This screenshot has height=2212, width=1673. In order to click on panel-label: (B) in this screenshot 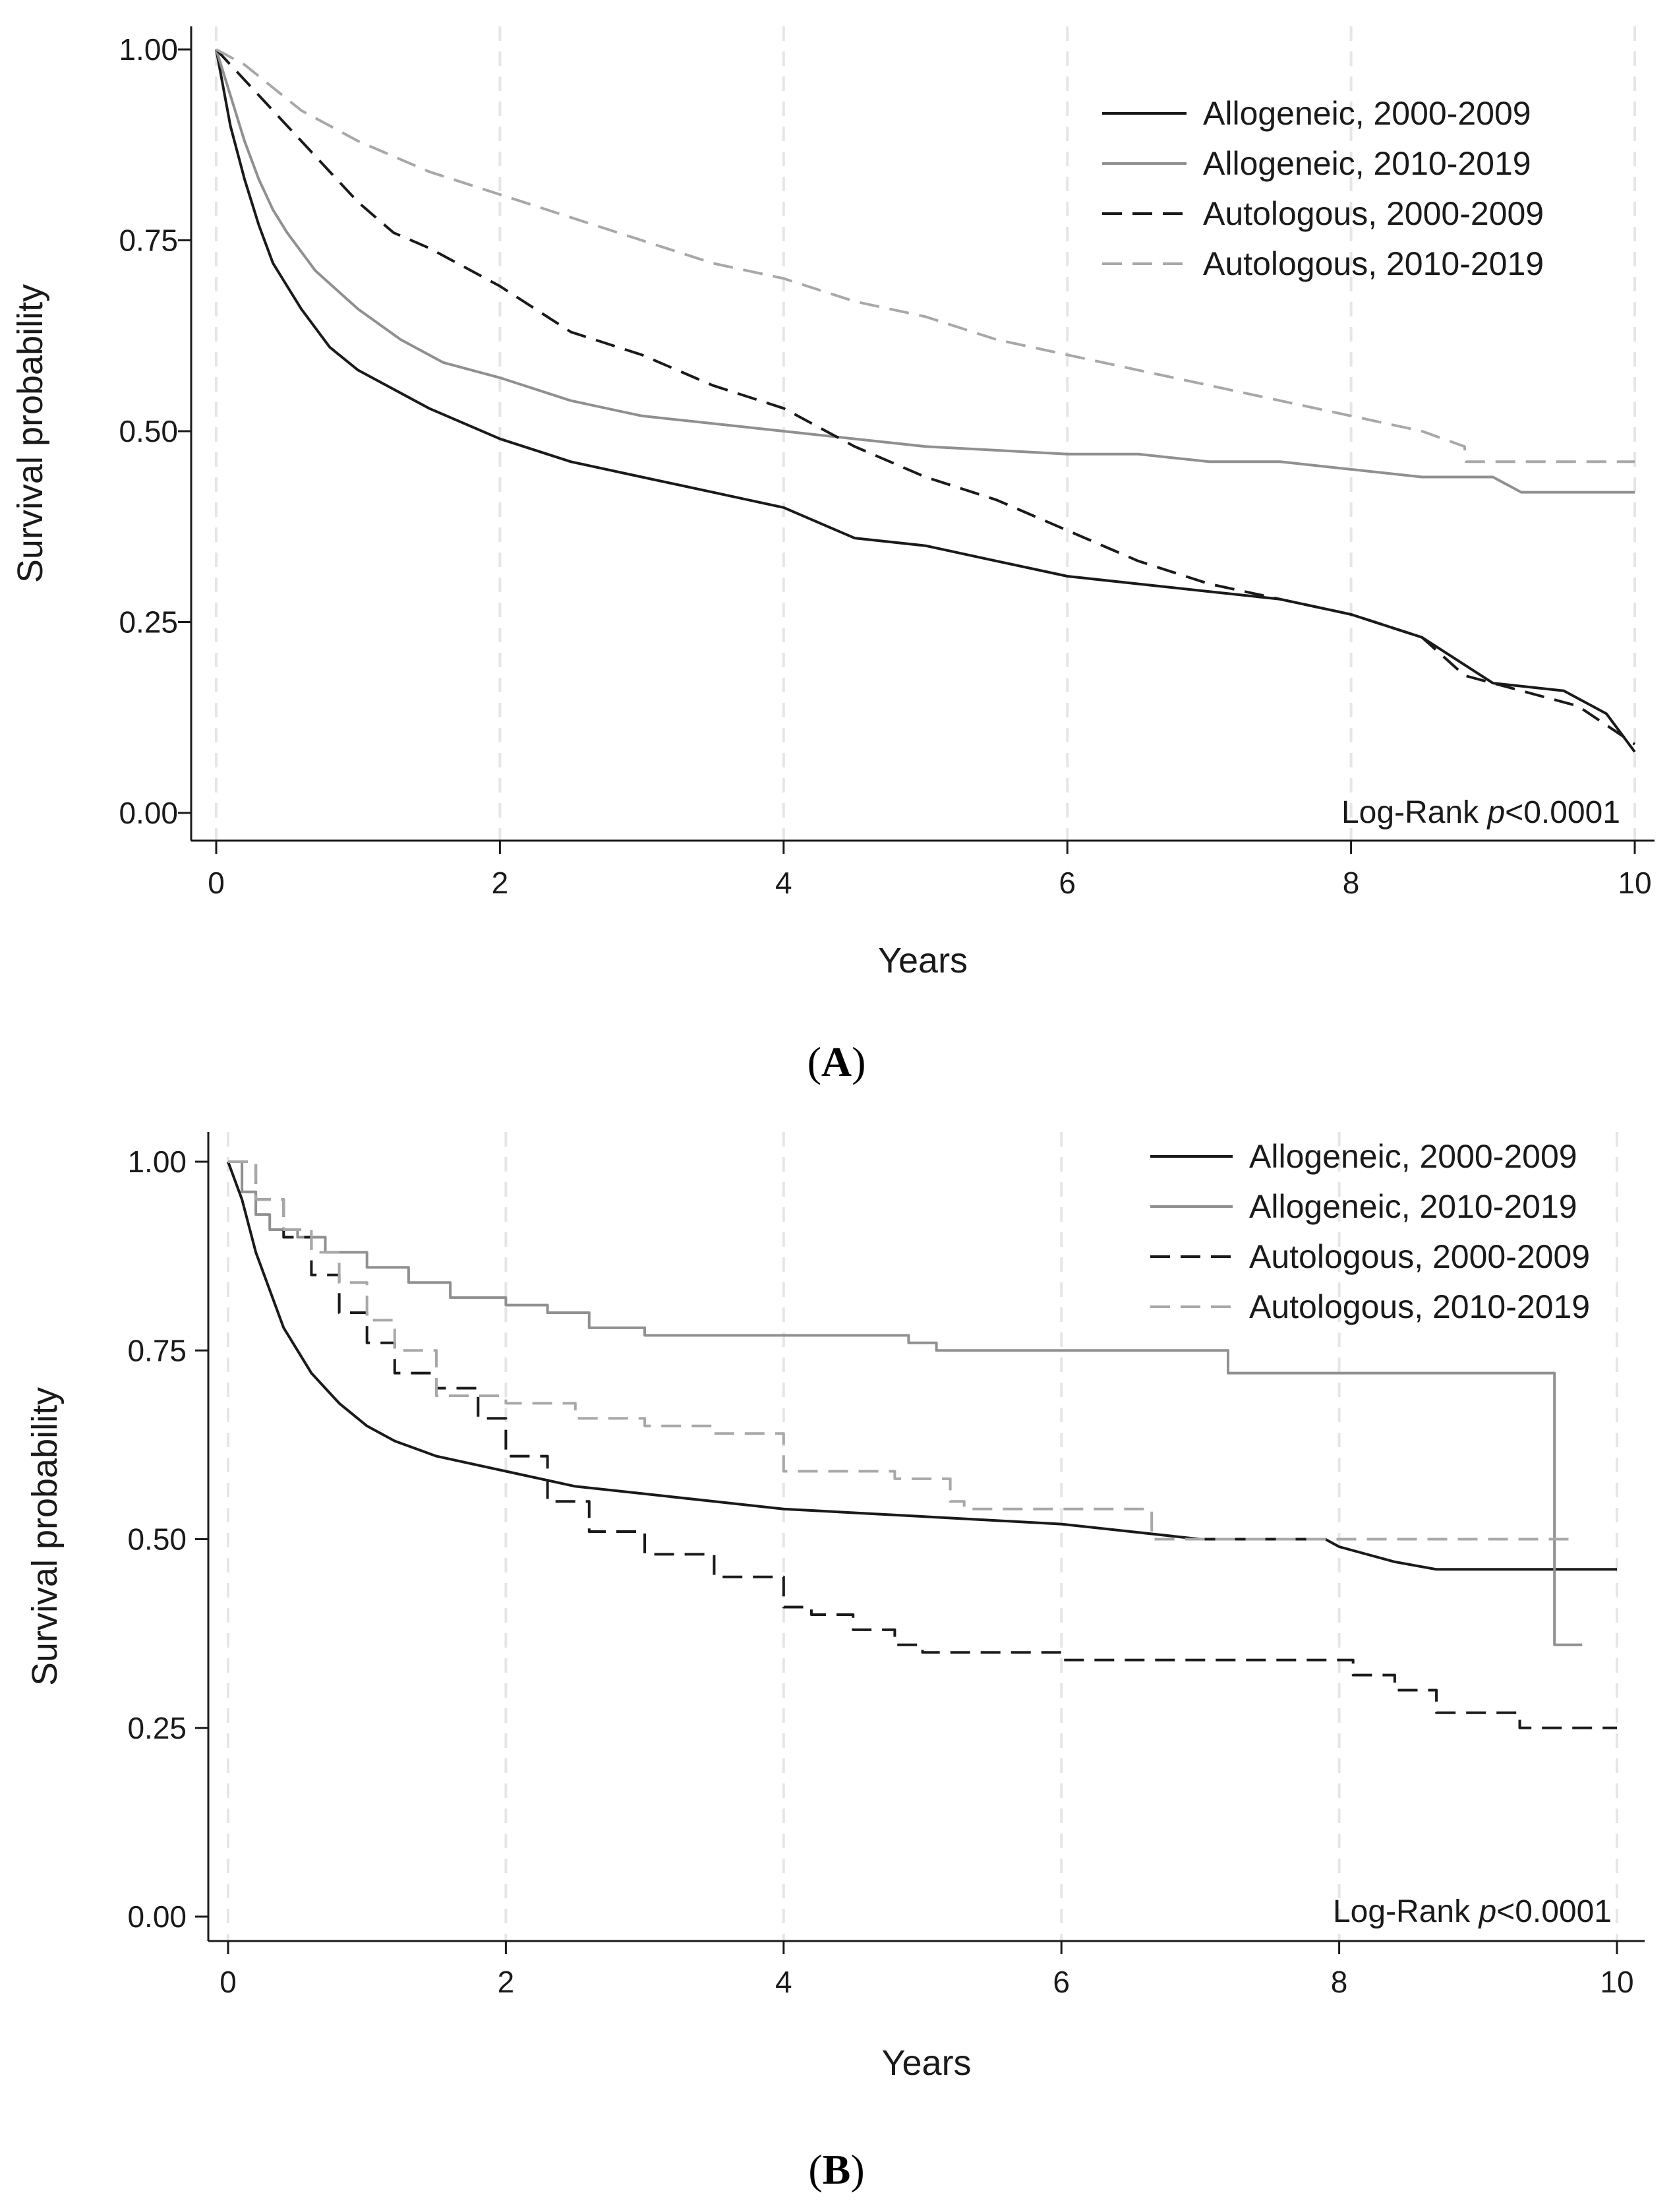, I will do `click(836, 2169)`.